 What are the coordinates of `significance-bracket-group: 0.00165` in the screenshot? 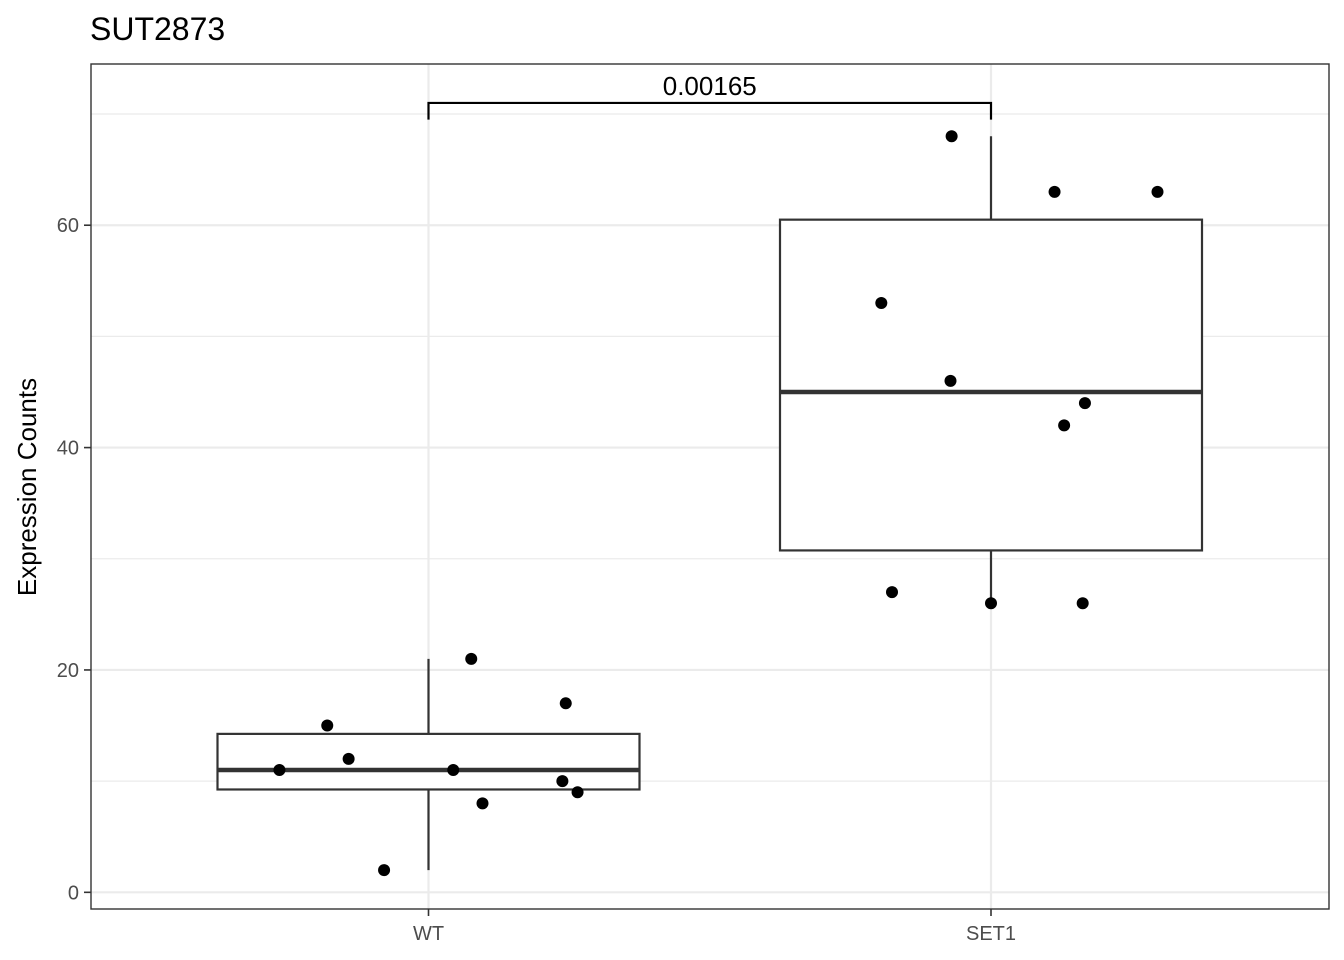 It's located at (710, 95).